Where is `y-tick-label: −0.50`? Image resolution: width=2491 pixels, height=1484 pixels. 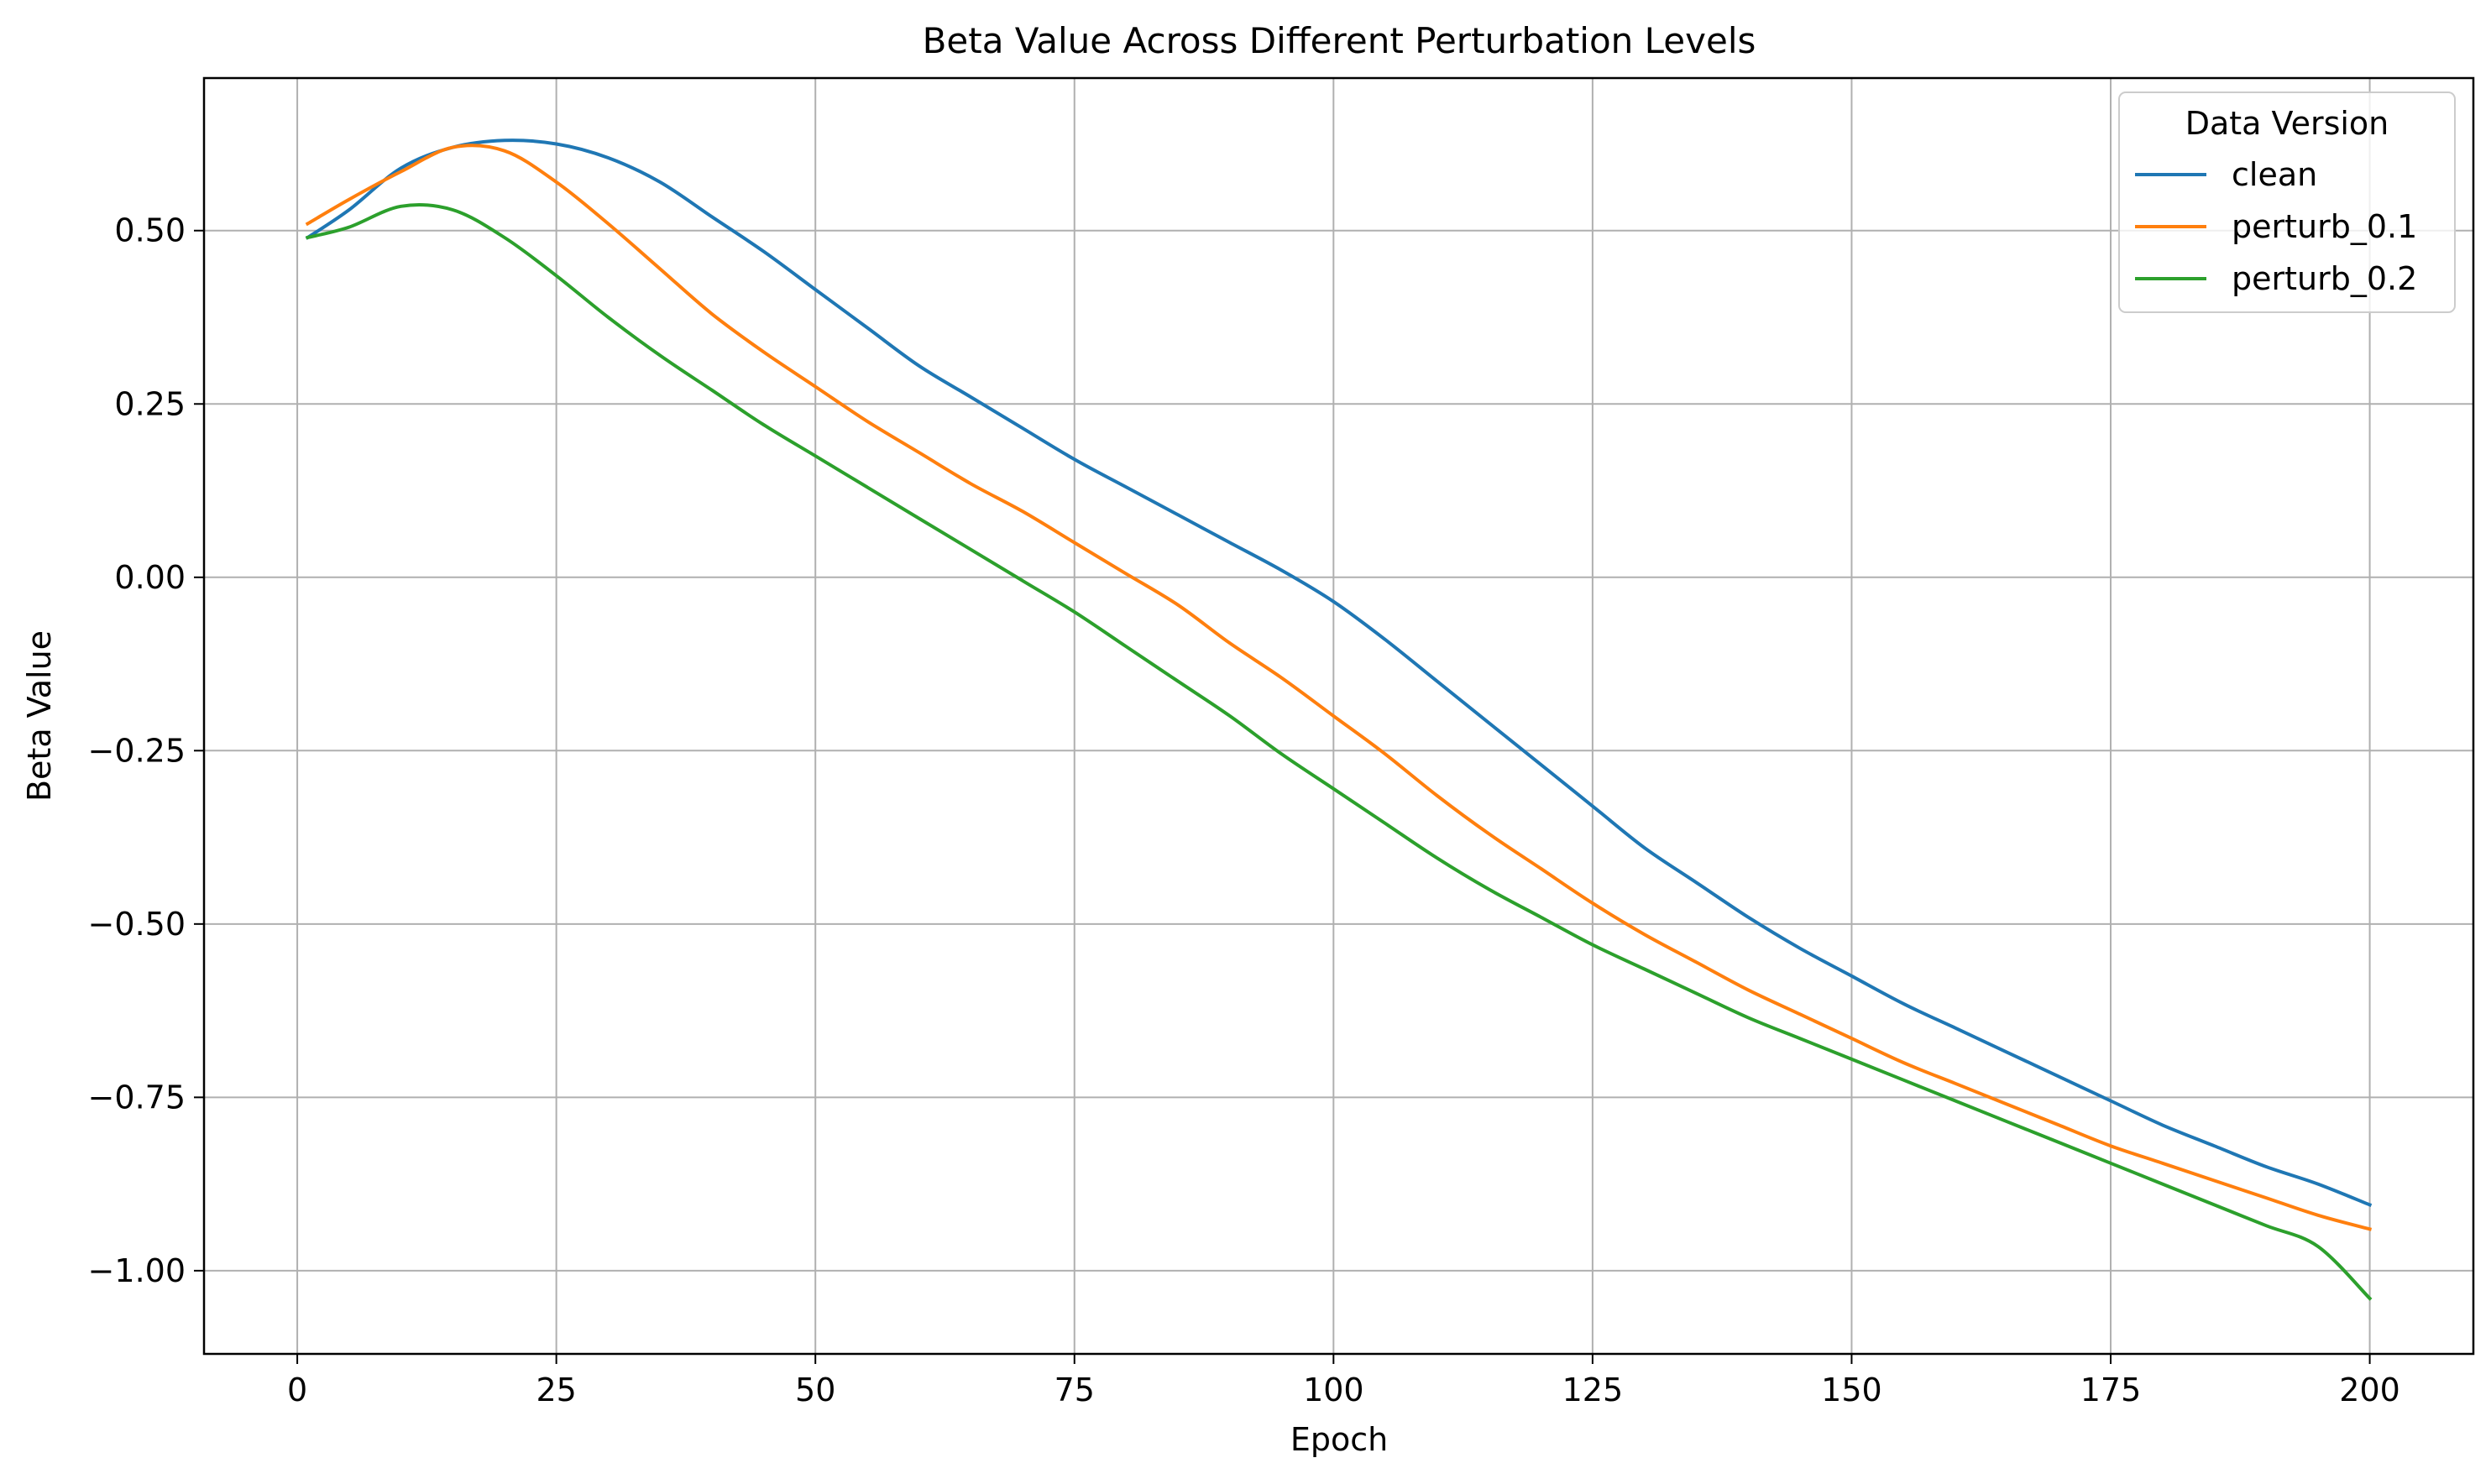
y-tick-label: −0.50 is located at coordinates (137, 924).